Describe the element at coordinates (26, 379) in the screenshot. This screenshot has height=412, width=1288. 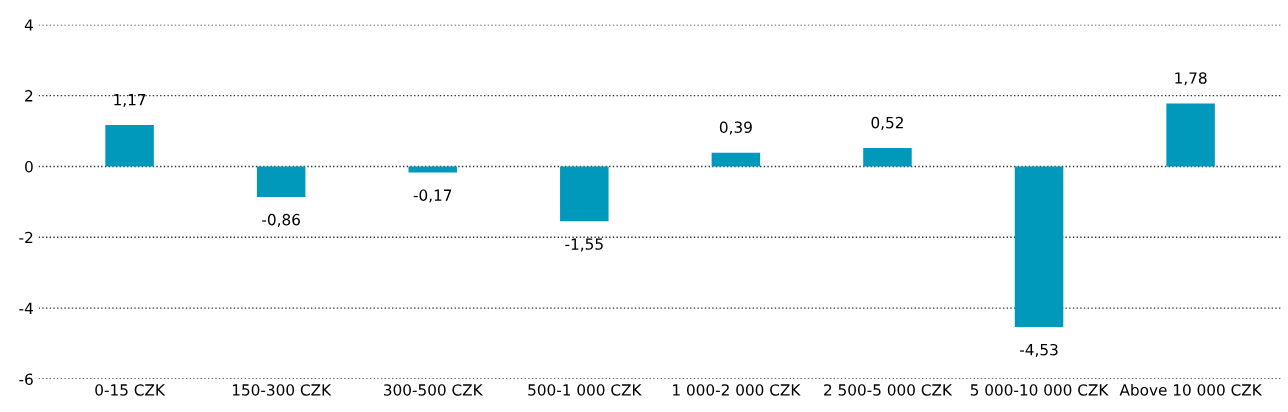
I see `y-tick-label: -6` at that location.